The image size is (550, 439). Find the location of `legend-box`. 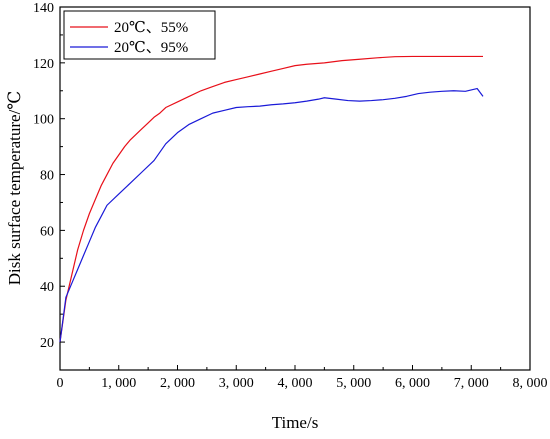

legend-box is located at coordinates (139, 35).